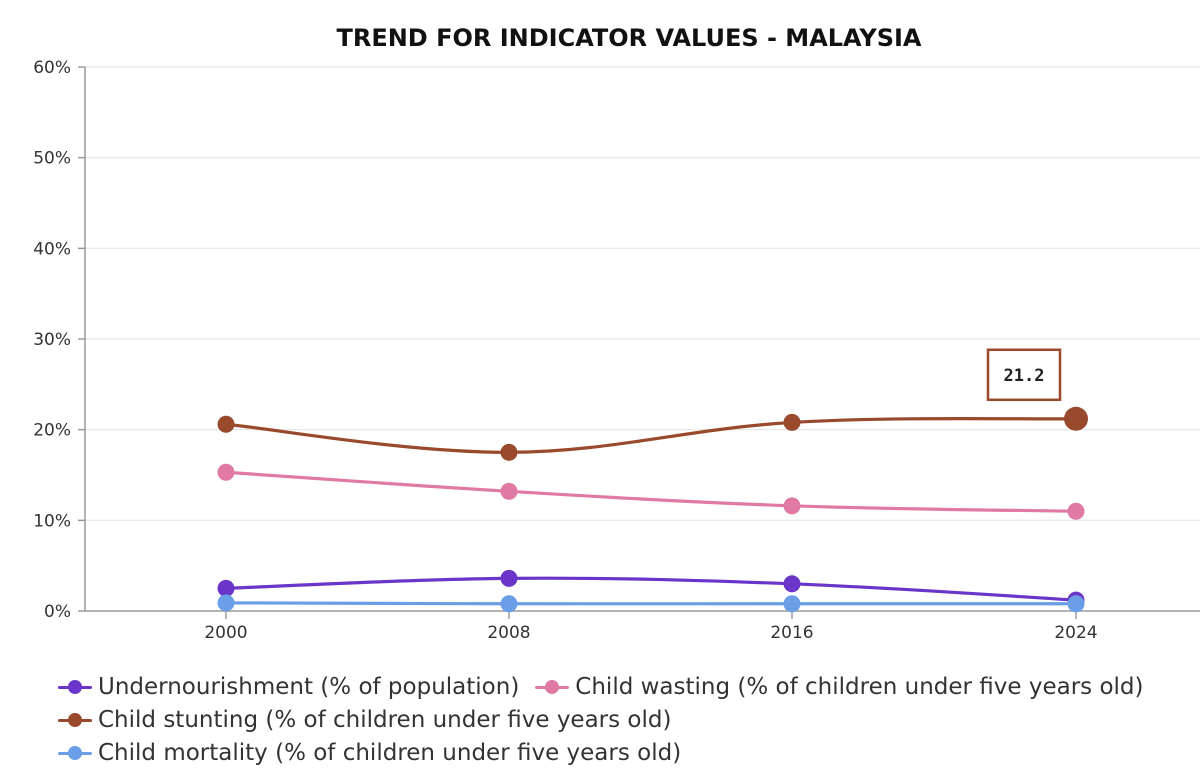 This screenshot has height=778, width=1200. I want to click on y-tick-label: 60%, so click(52, 68).